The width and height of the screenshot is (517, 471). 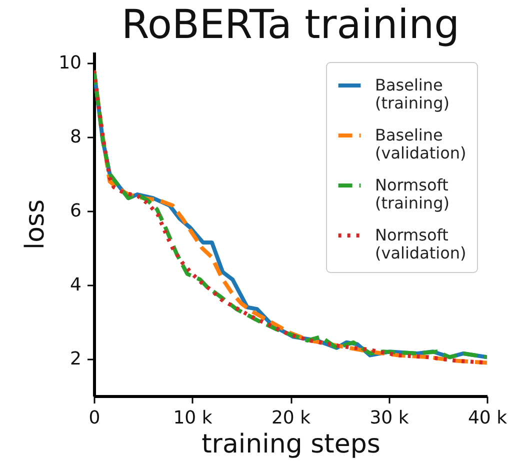 What do you see at coordinates (76, 359) in the screenshot?
I see `y-tick-label: 2` at bounding box center [76, 359].